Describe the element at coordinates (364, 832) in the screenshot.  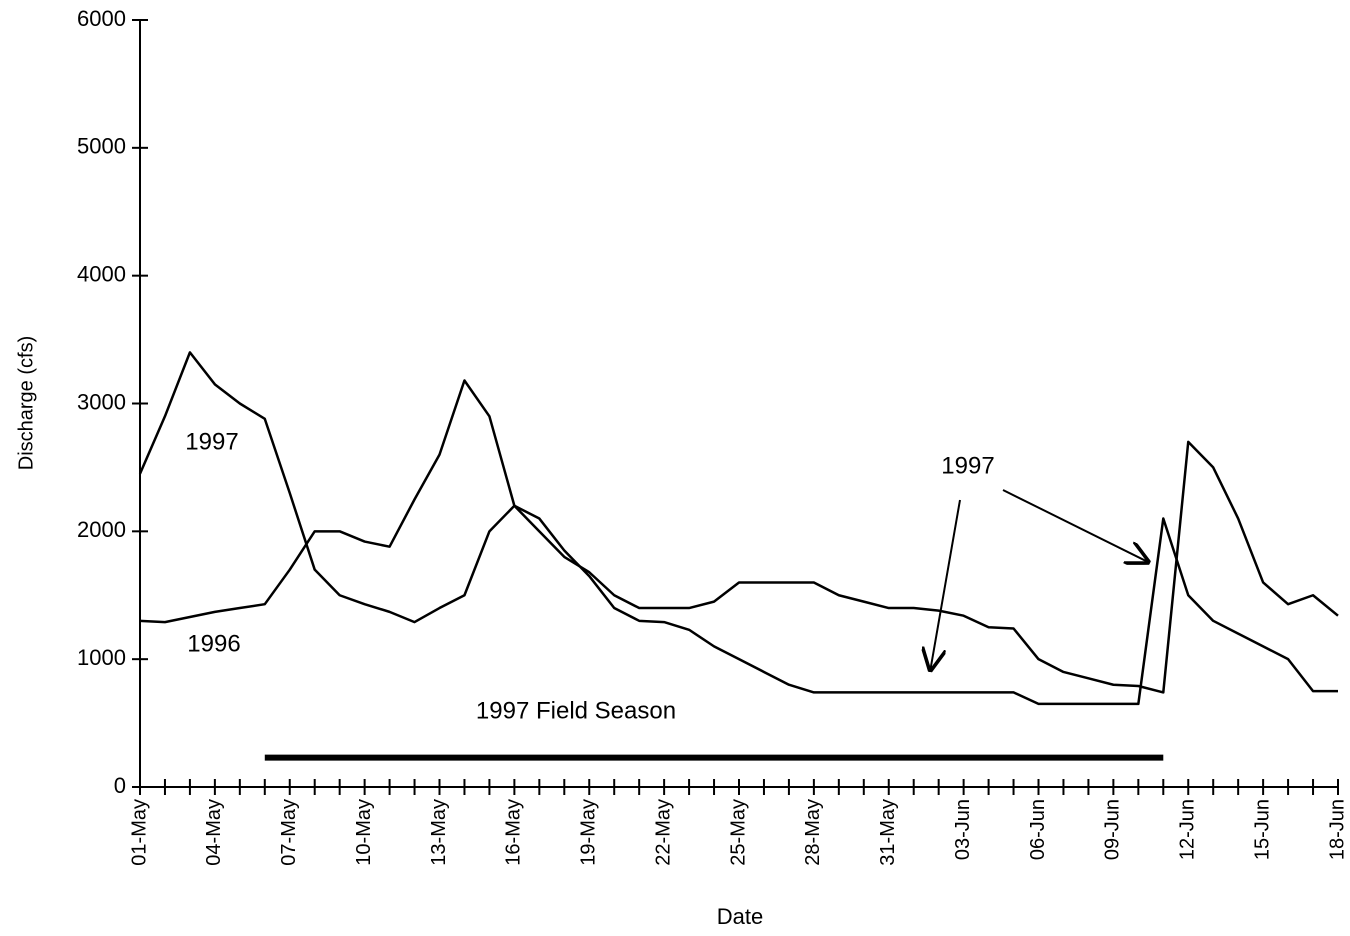
I see `x-tick-label: 10-May` at that location.